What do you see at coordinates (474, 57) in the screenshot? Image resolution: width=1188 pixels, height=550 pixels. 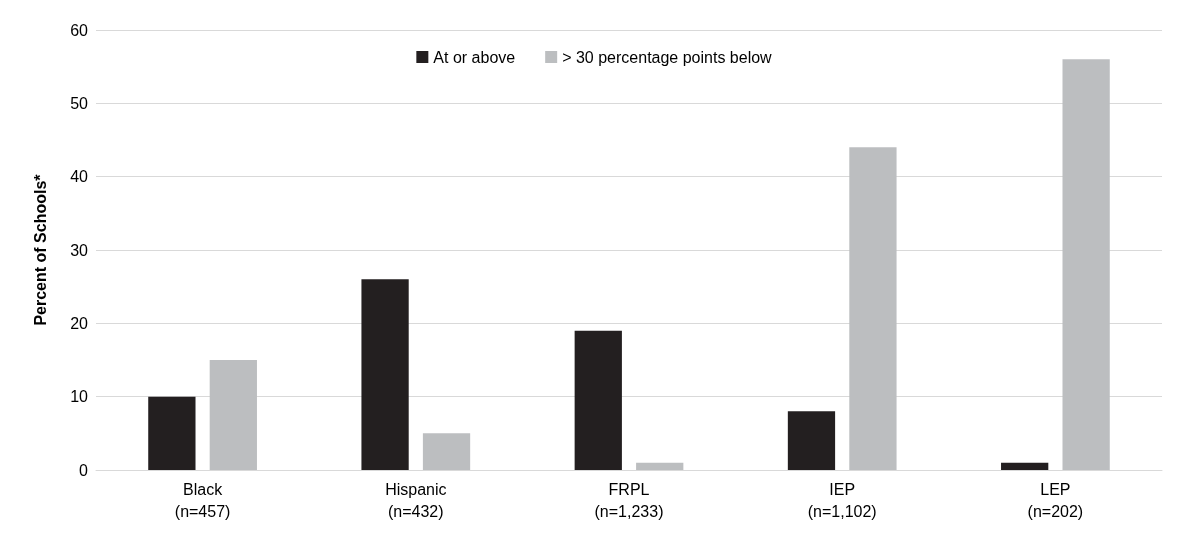 I see `legend-label: At or above` at bounding box center [474, 57].